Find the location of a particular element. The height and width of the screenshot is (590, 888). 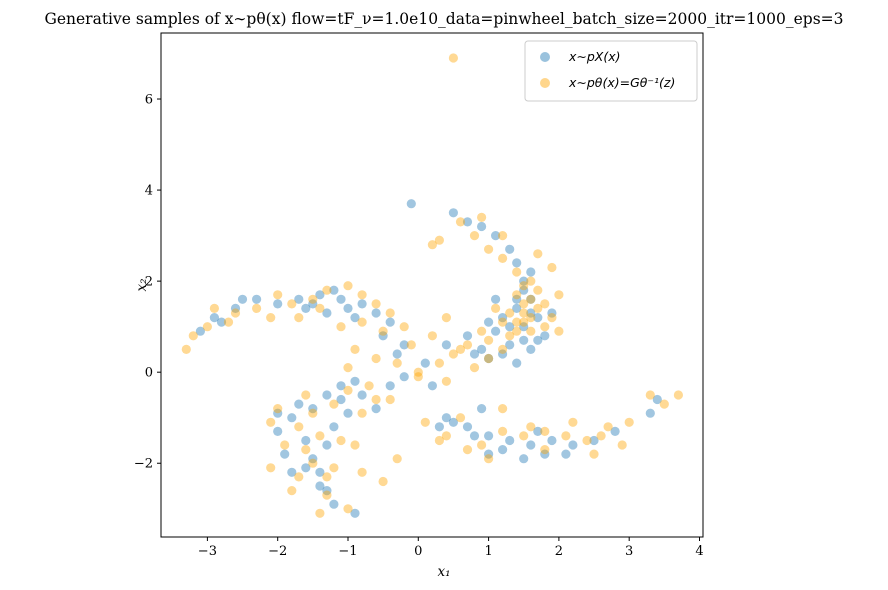

y-tick-label: −2 is located at coordinates (143, 464).